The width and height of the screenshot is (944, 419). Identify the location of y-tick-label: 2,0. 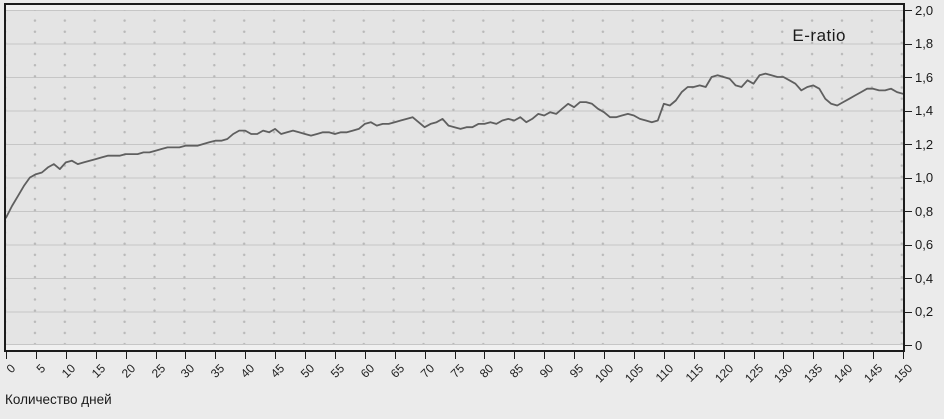
(924, 10).